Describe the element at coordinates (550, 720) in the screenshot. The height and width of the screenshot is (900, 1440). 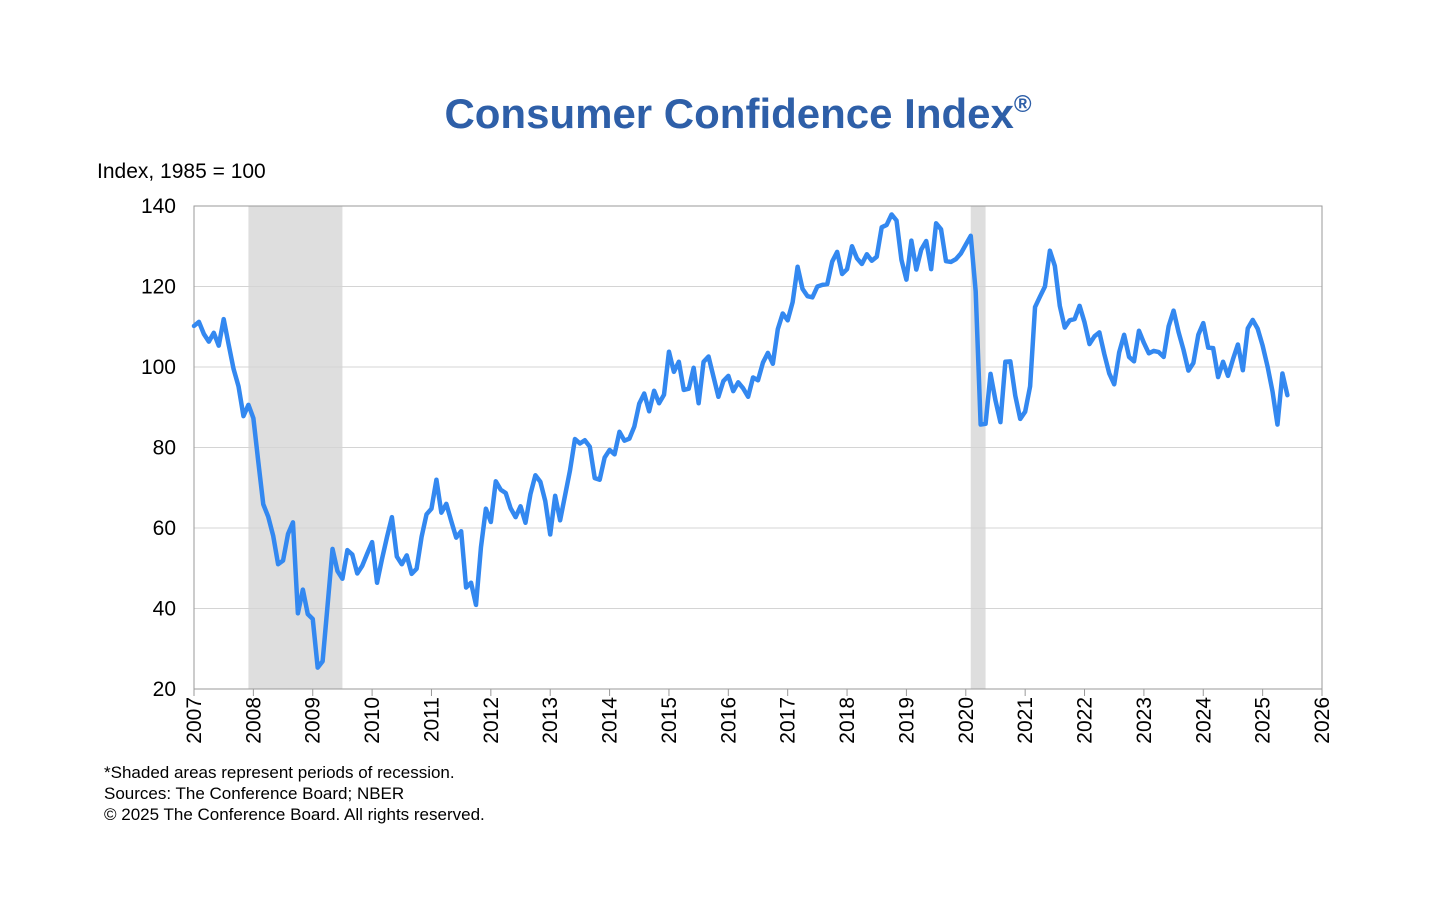
I see `x-tick-label-2013: 2013` at that location.